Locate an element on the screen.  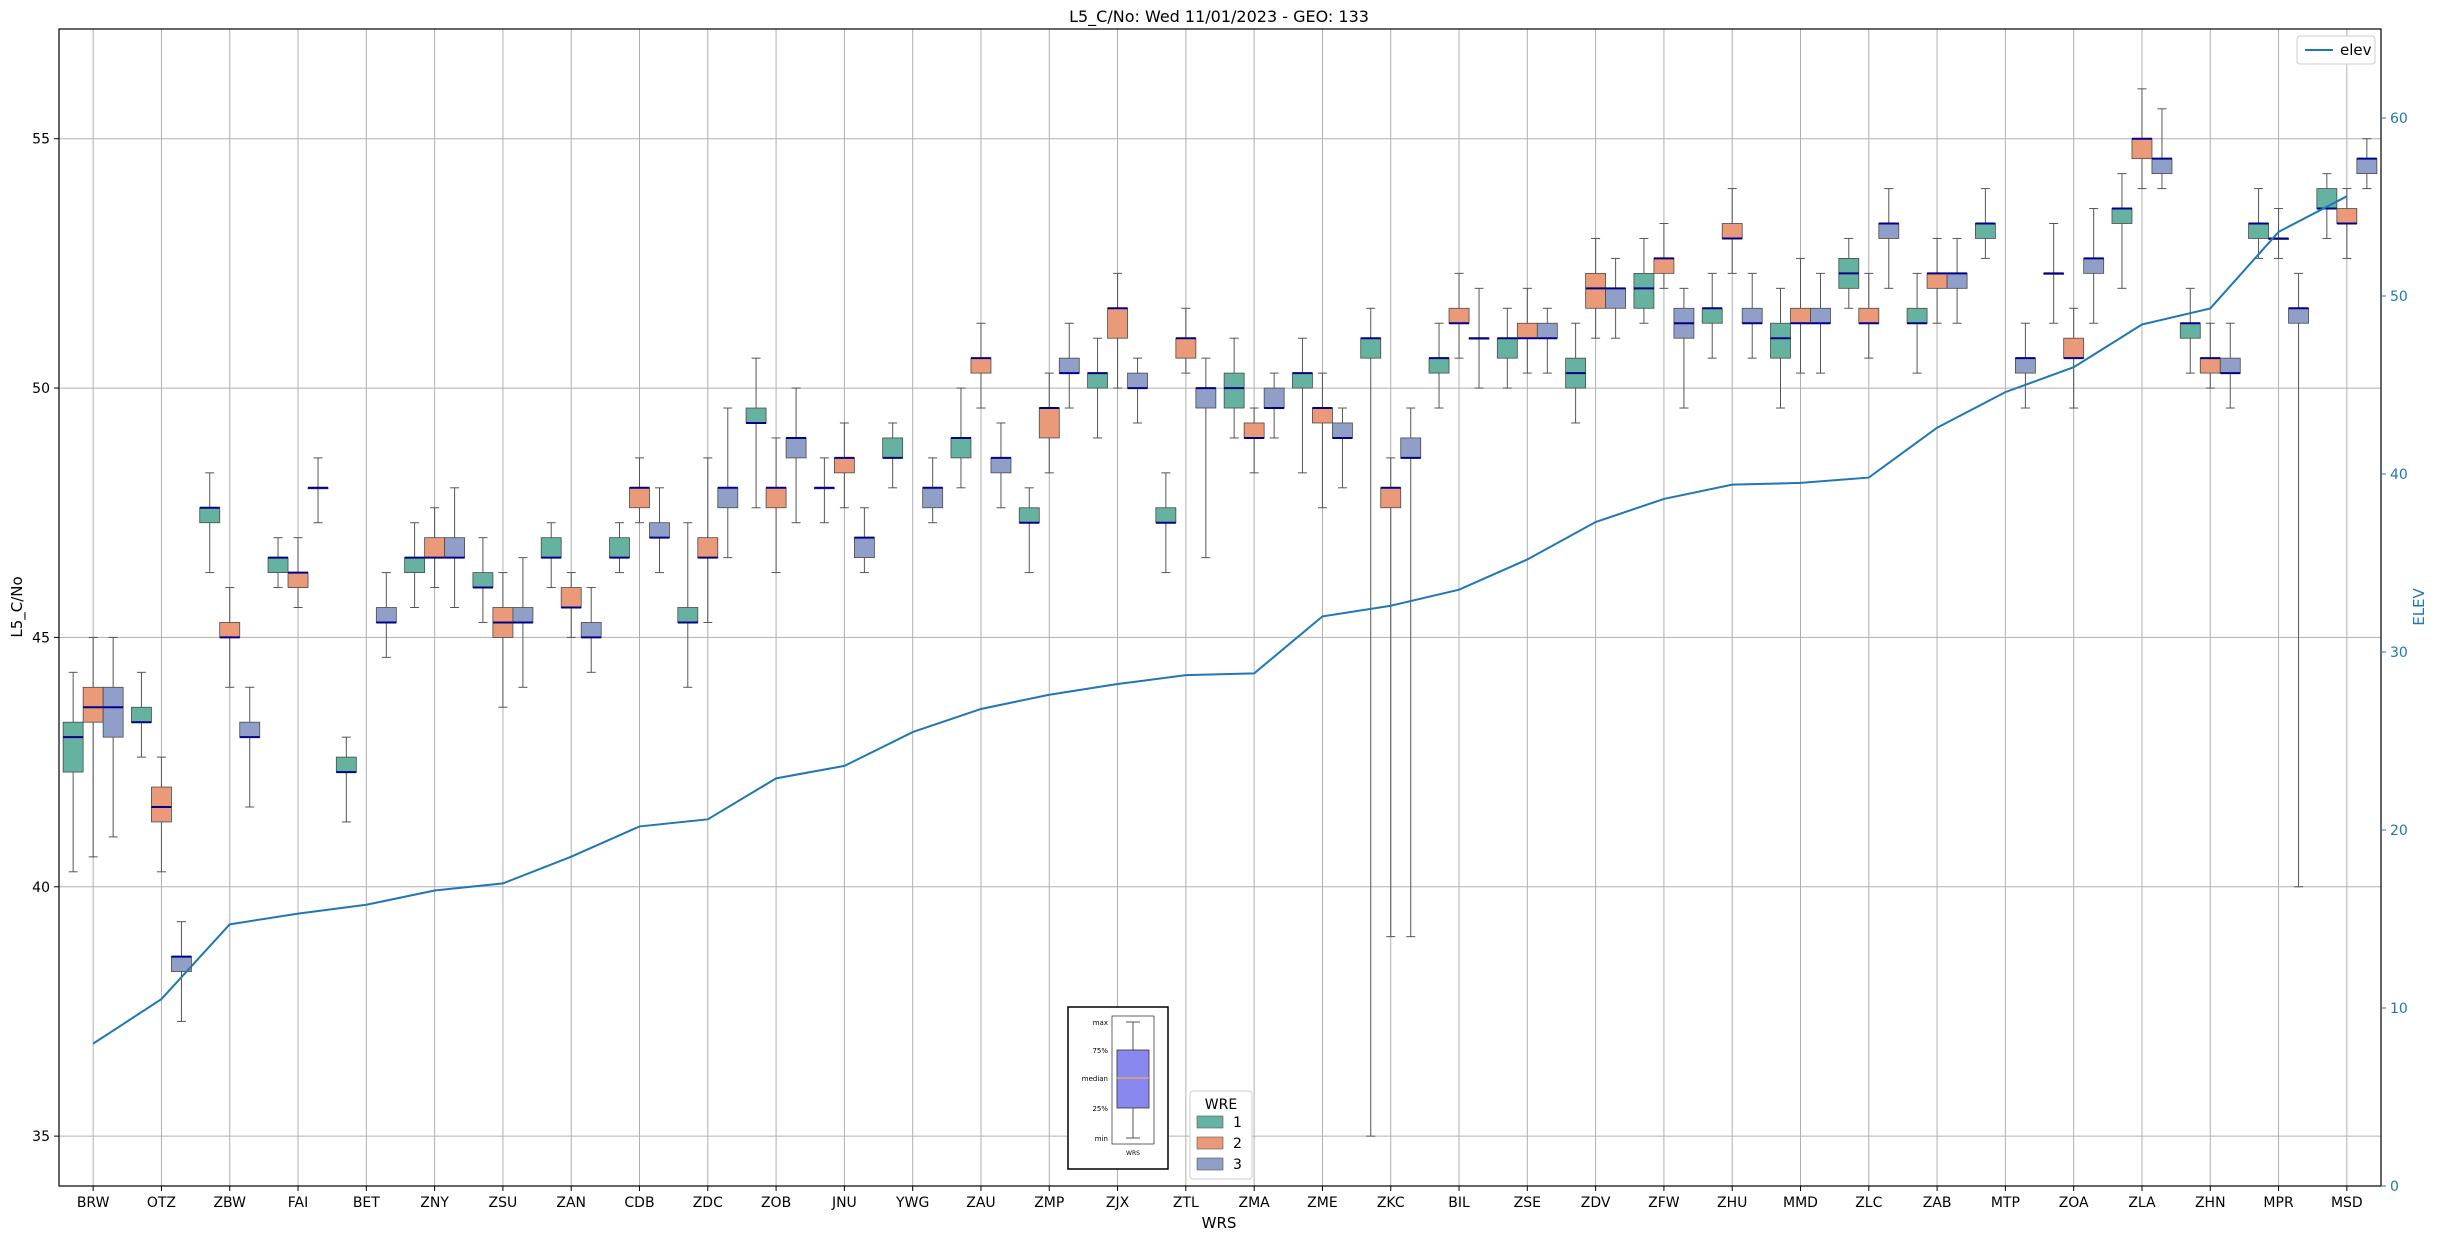
box-ZSU-wre1 is located at coordinates (483, 580).